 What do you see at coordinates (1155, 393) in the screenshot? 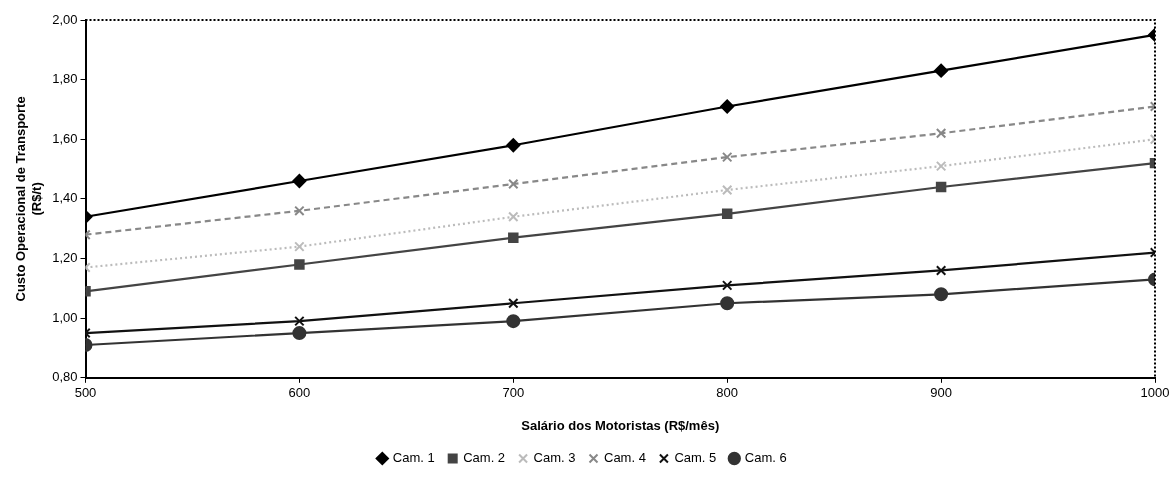
I see `x-tick-label: 1000` at bounding box center [1155, 393].